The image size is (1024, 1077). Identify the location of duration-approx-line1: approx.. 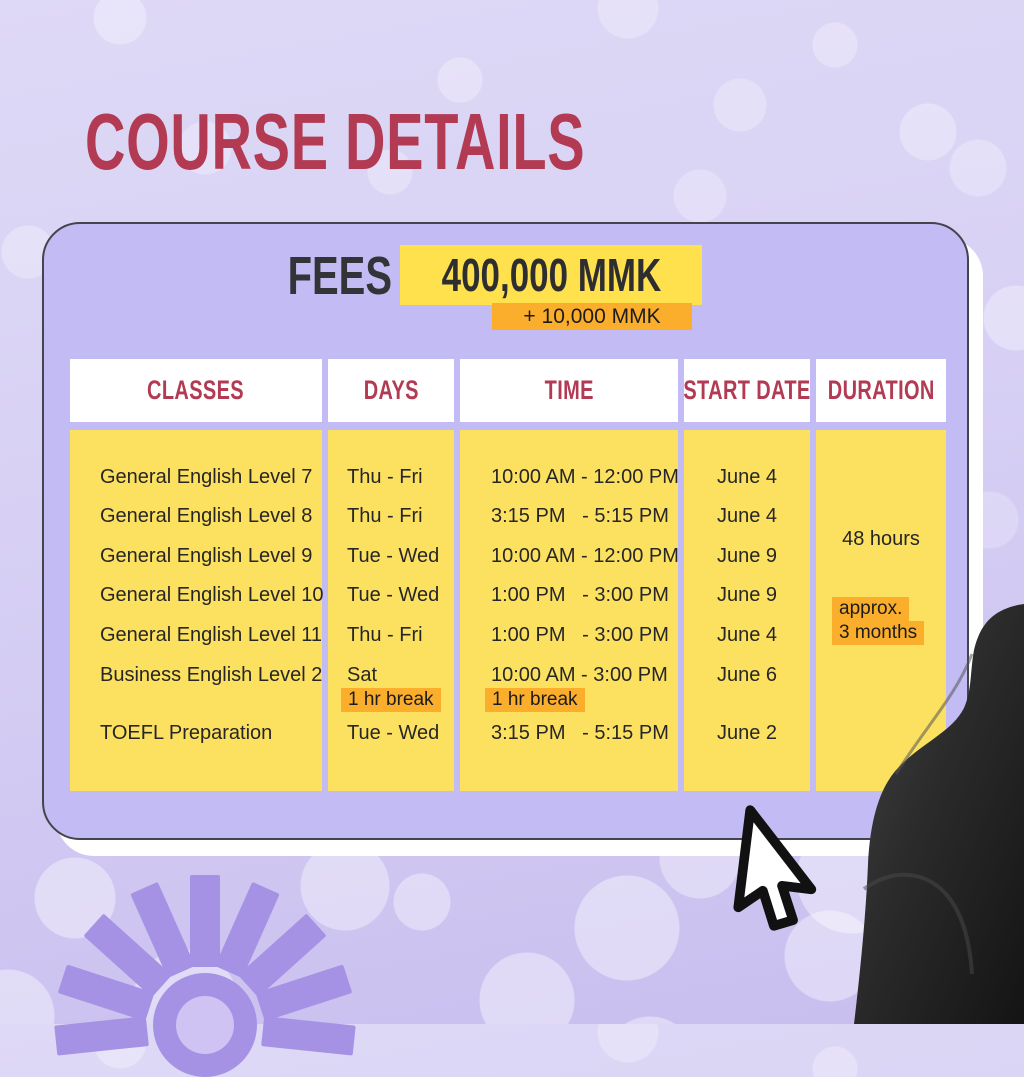
(881, 608).